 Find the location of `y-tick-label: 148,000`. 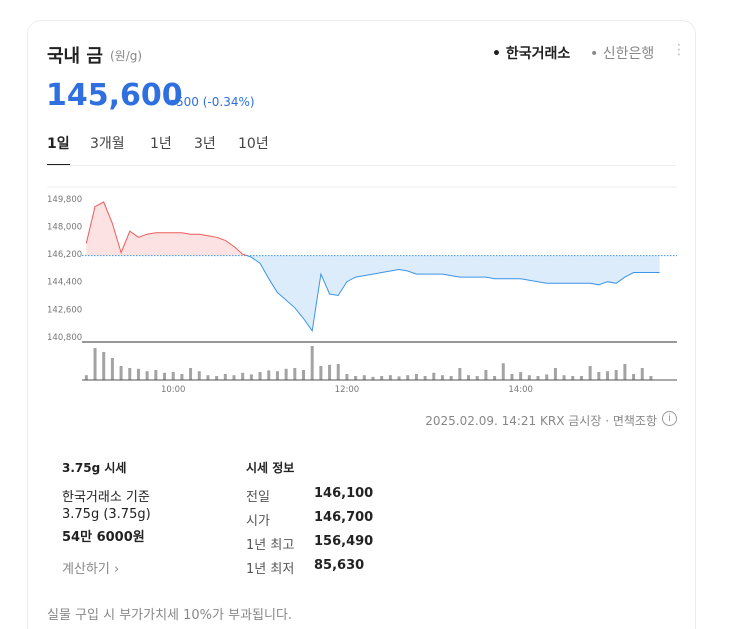

y-tick-label: 148,000 is located at coordinates (64, 228).